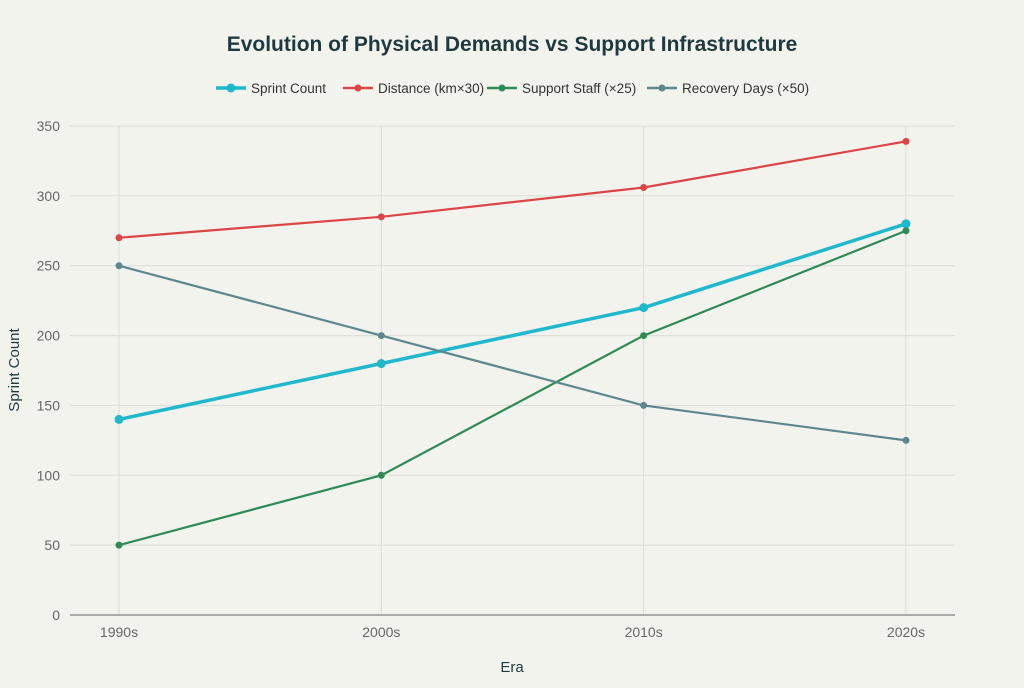 The height and width of the screenshot is (688, 1024). Describe the element at coordinates (49, 126) in the screenshot. I see `y-tick-label: 350` at that location.